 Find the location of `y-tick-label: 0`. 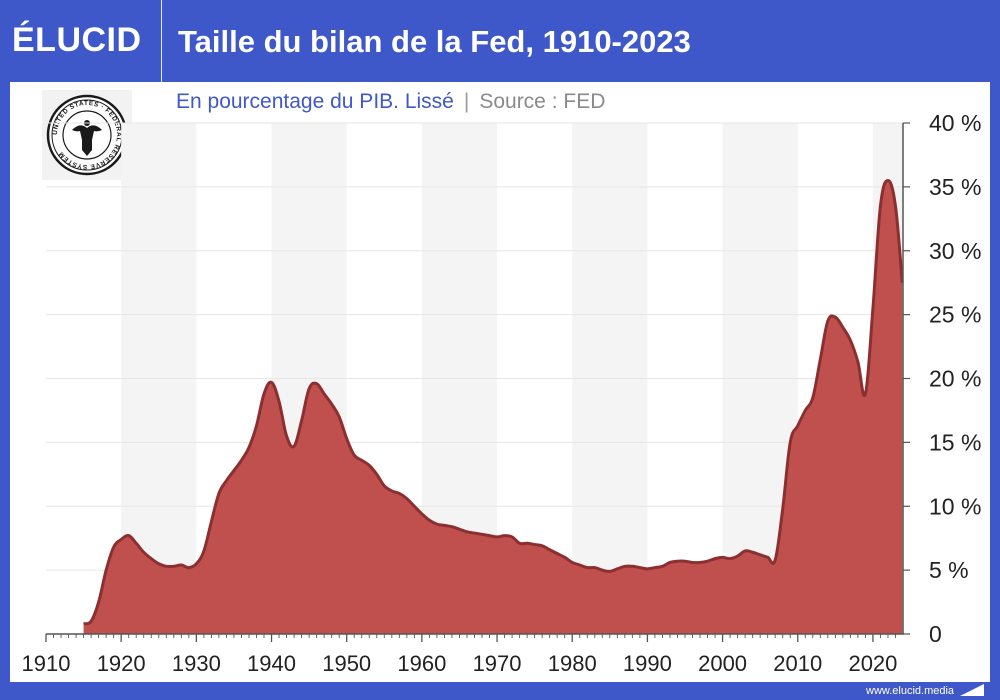

y-tick-label: 0 is located at coordinates (935, 634).